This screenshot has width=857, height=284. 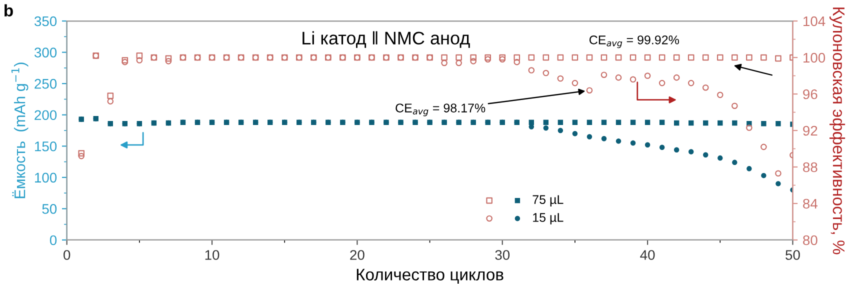 I want to click on y2-axis-title: Кулоновская эффективность, %, so click(x=838, y=131).